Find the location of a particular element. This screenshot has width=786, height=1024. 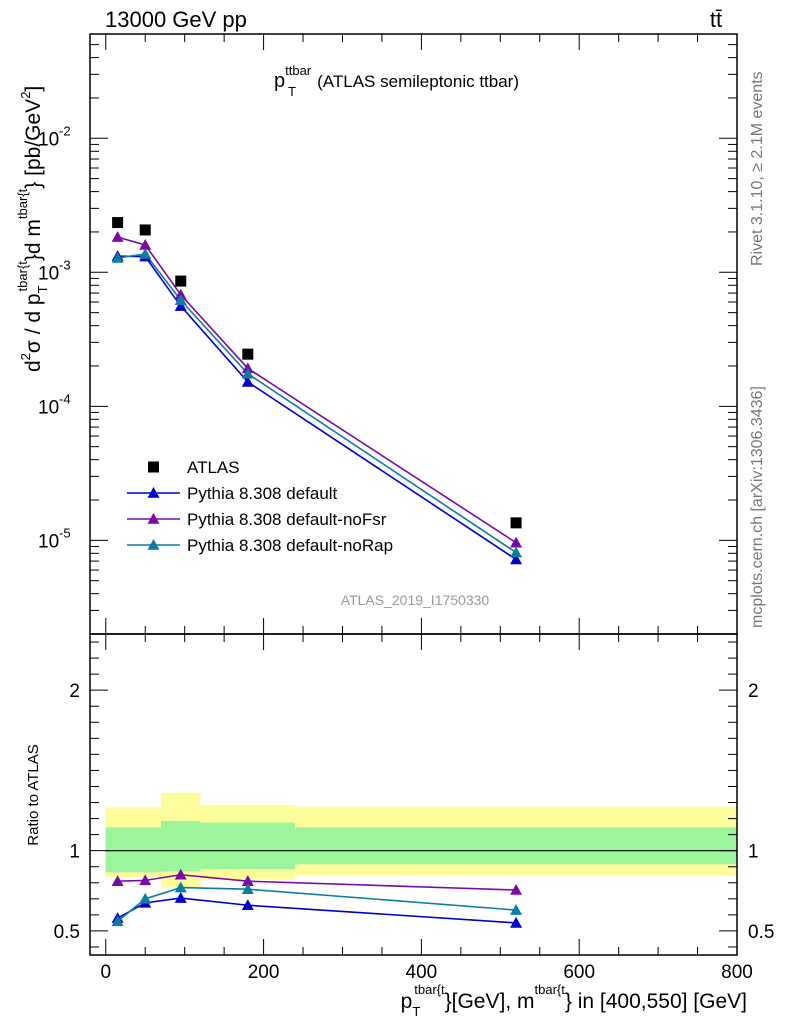

y-tick-label: 1 is located at coordinates (74, 852).